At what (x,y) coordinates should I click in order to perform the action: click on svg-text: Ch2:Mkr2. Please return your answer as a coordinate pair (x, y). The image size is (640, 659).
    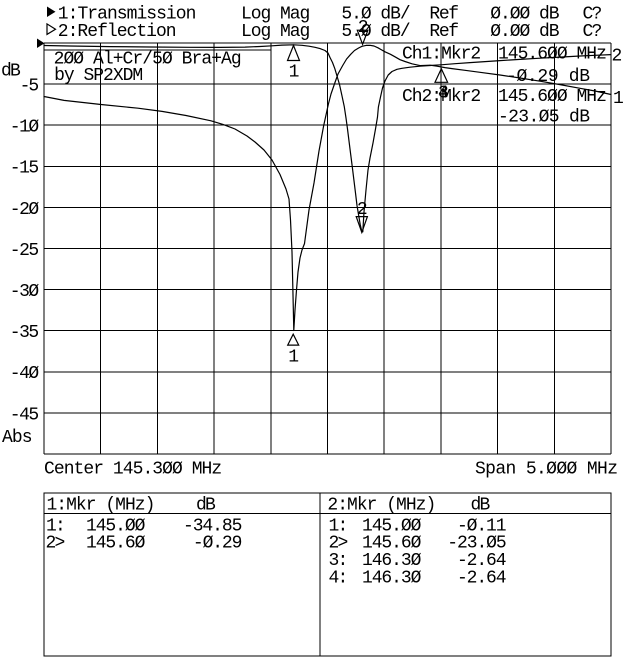
    Looking at the image, I should click on (441, 97).